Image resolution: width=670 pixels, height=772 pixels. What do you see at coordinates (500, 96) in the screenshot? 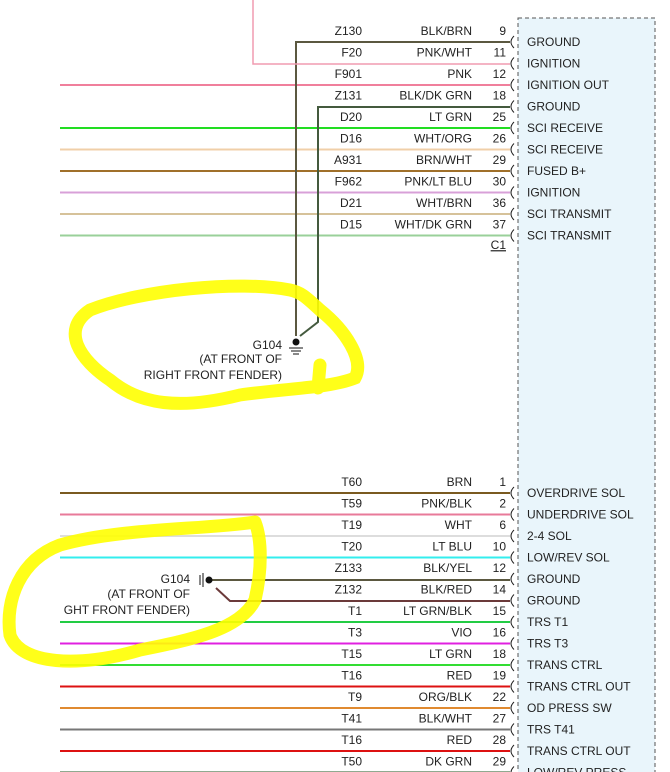
I see `pin-number: 18` at bounding box center [500, 96].